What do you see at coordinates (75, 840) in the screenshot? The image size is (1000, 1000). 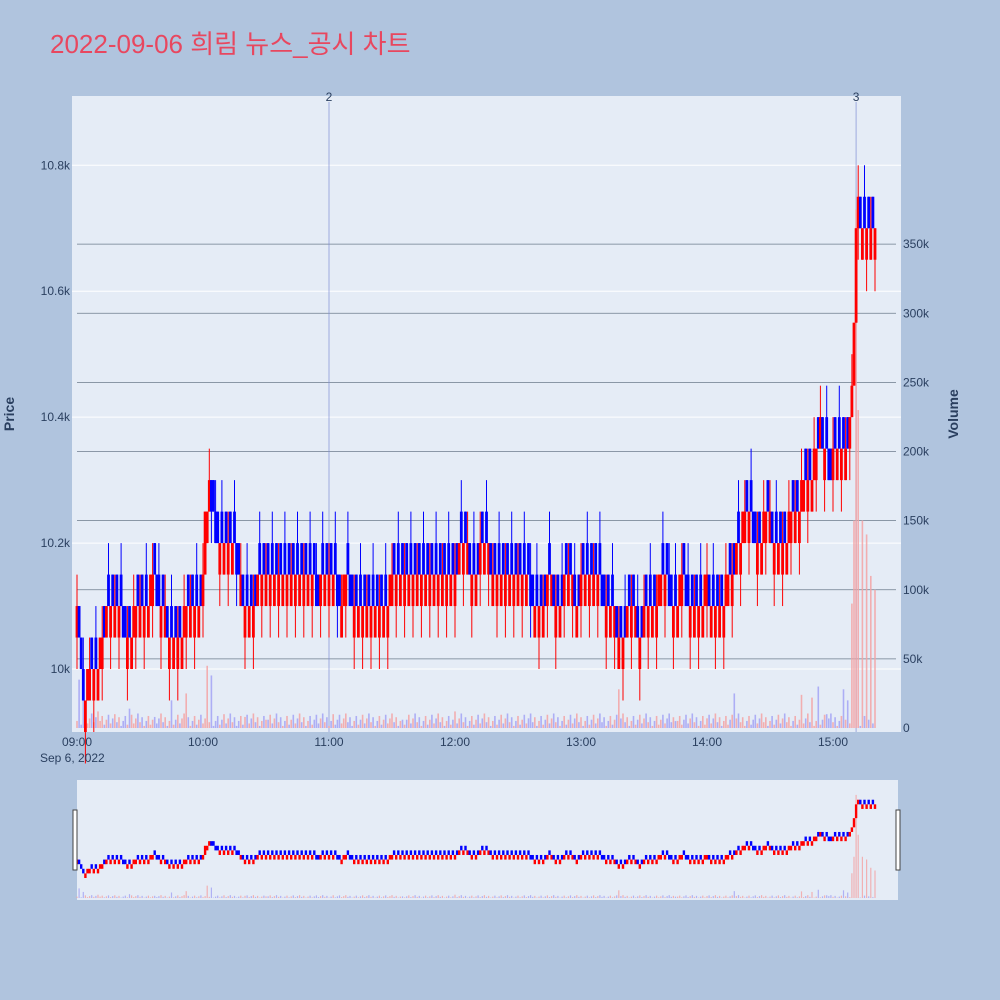 I see `range-slider-left-handle` at bounding box center [75, 840].